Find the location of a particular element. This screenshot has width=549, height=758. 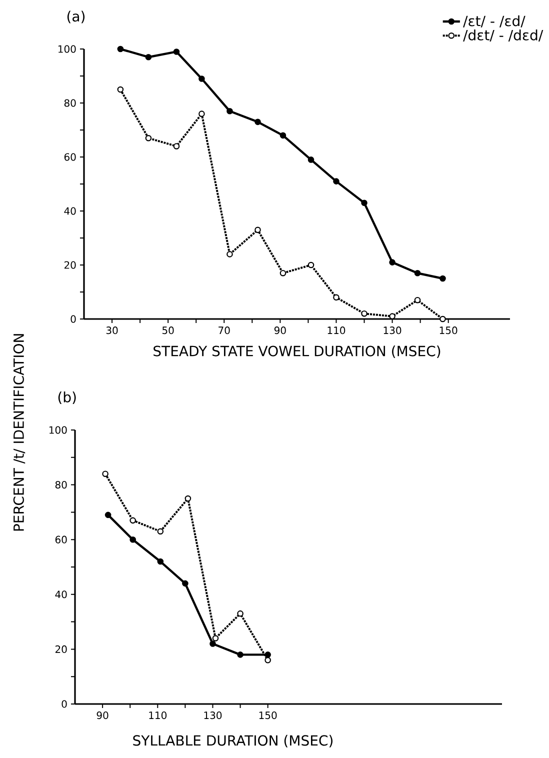

chart-title: (a) is located at coordinates (76, 17).